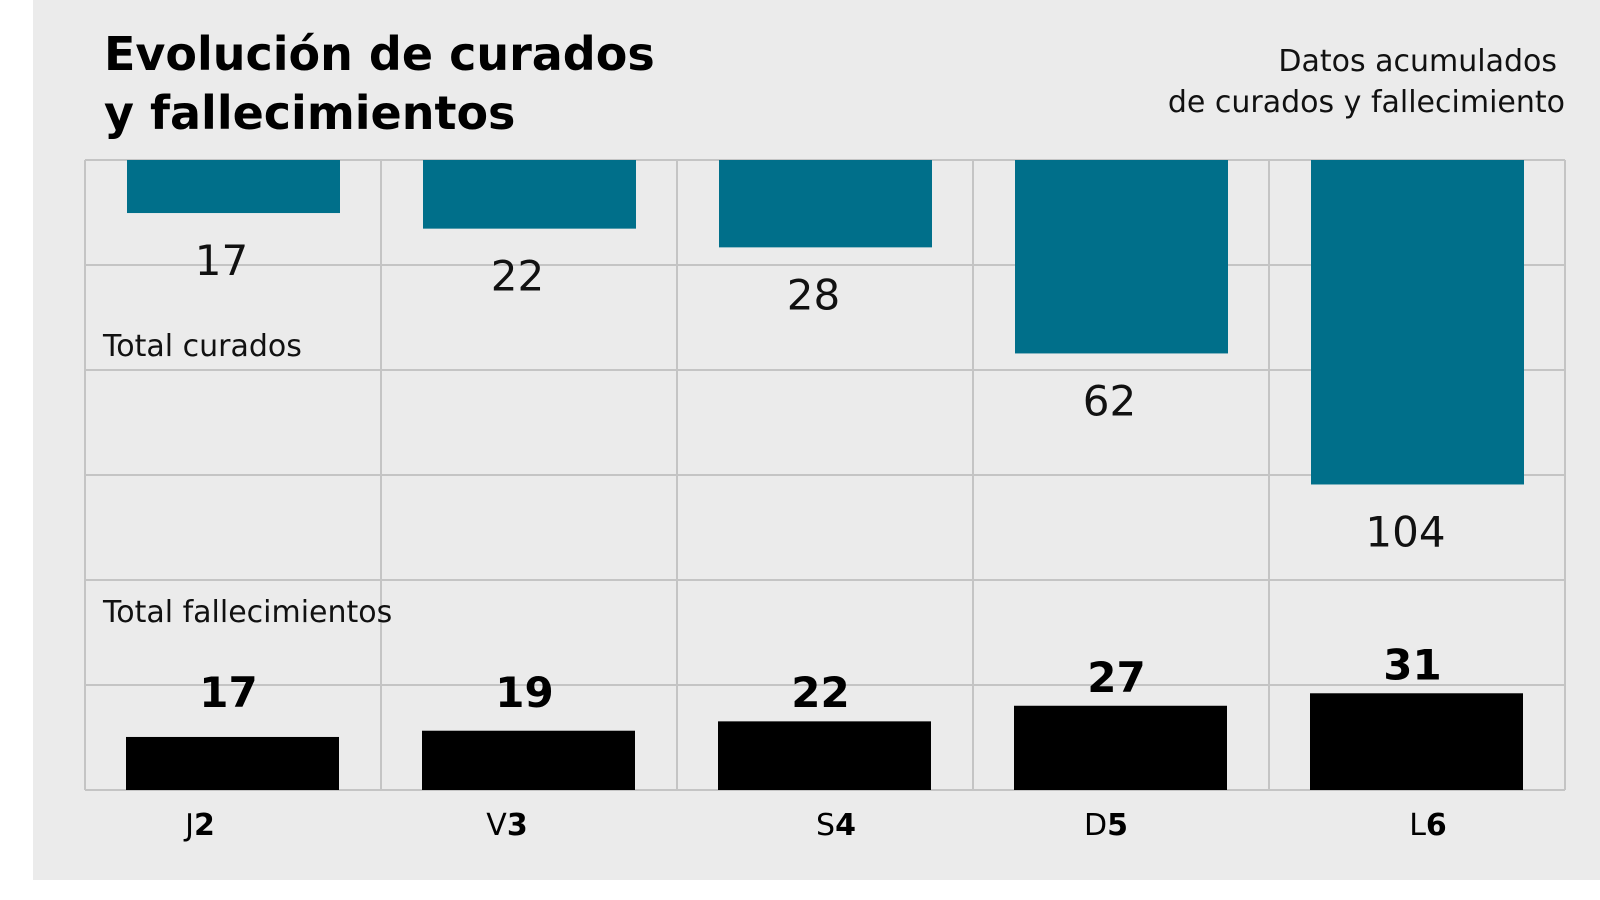  What do you see at coordinates (1412, 664) in the screenshot?
I see `label-fallecimientos: 31` at bounding box center [1412, 664].